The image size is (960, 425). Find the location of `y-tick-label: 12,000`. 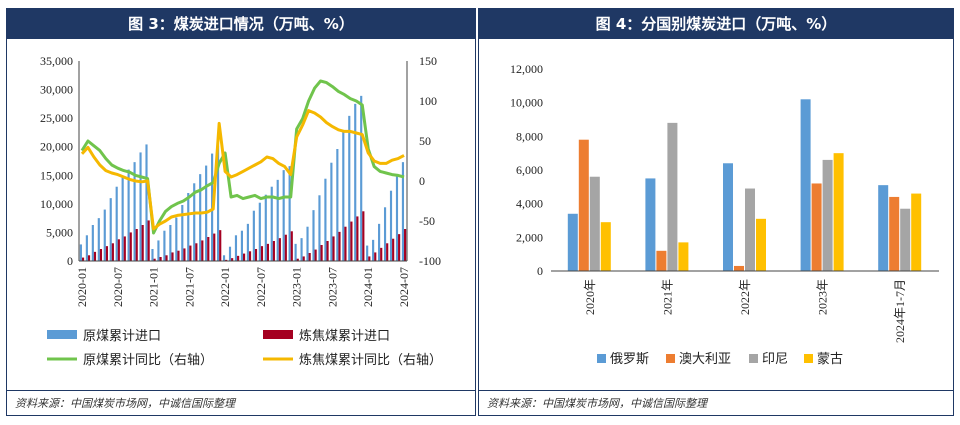

y-tick-label: 12,000 is located at coordinates (526, 69).